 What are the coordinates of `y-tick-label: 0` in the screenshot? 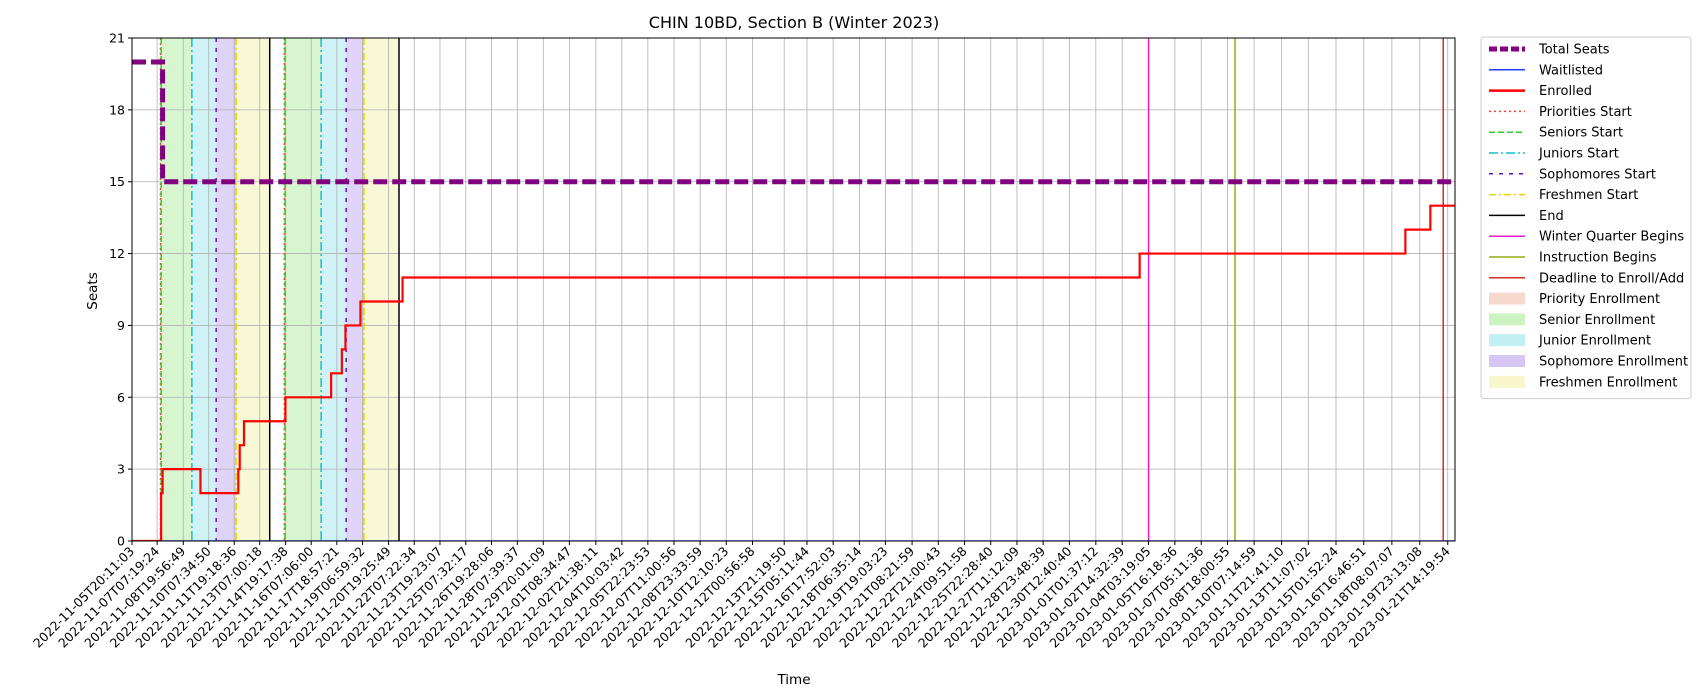 It's located at (121, 541).